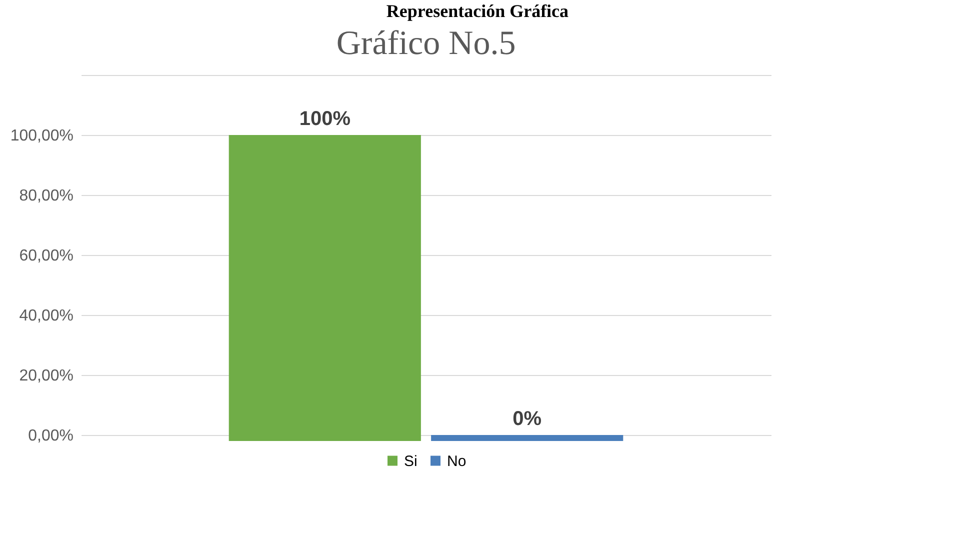  I want to click on data-label: 0%, so click(527, 419).